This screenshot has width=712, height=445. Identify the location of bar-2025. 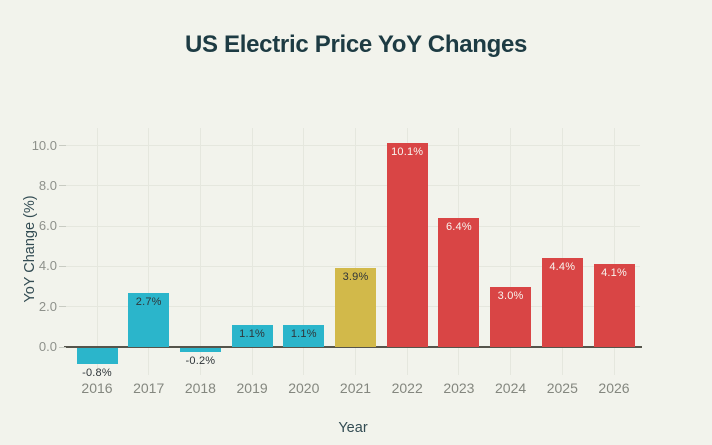
(562, 302).